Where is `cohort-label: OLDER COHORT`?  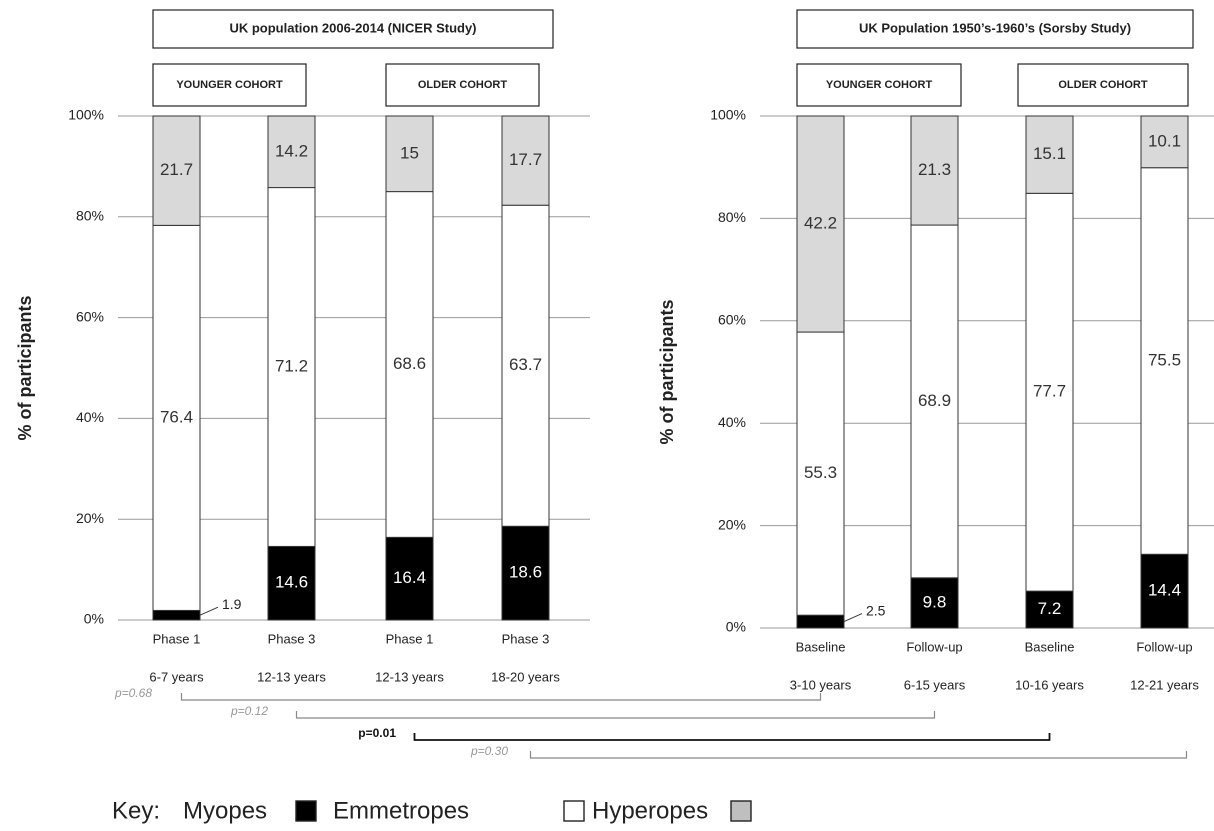 cohort-label: OLDER COHORT is located at coordinates (463, 85).